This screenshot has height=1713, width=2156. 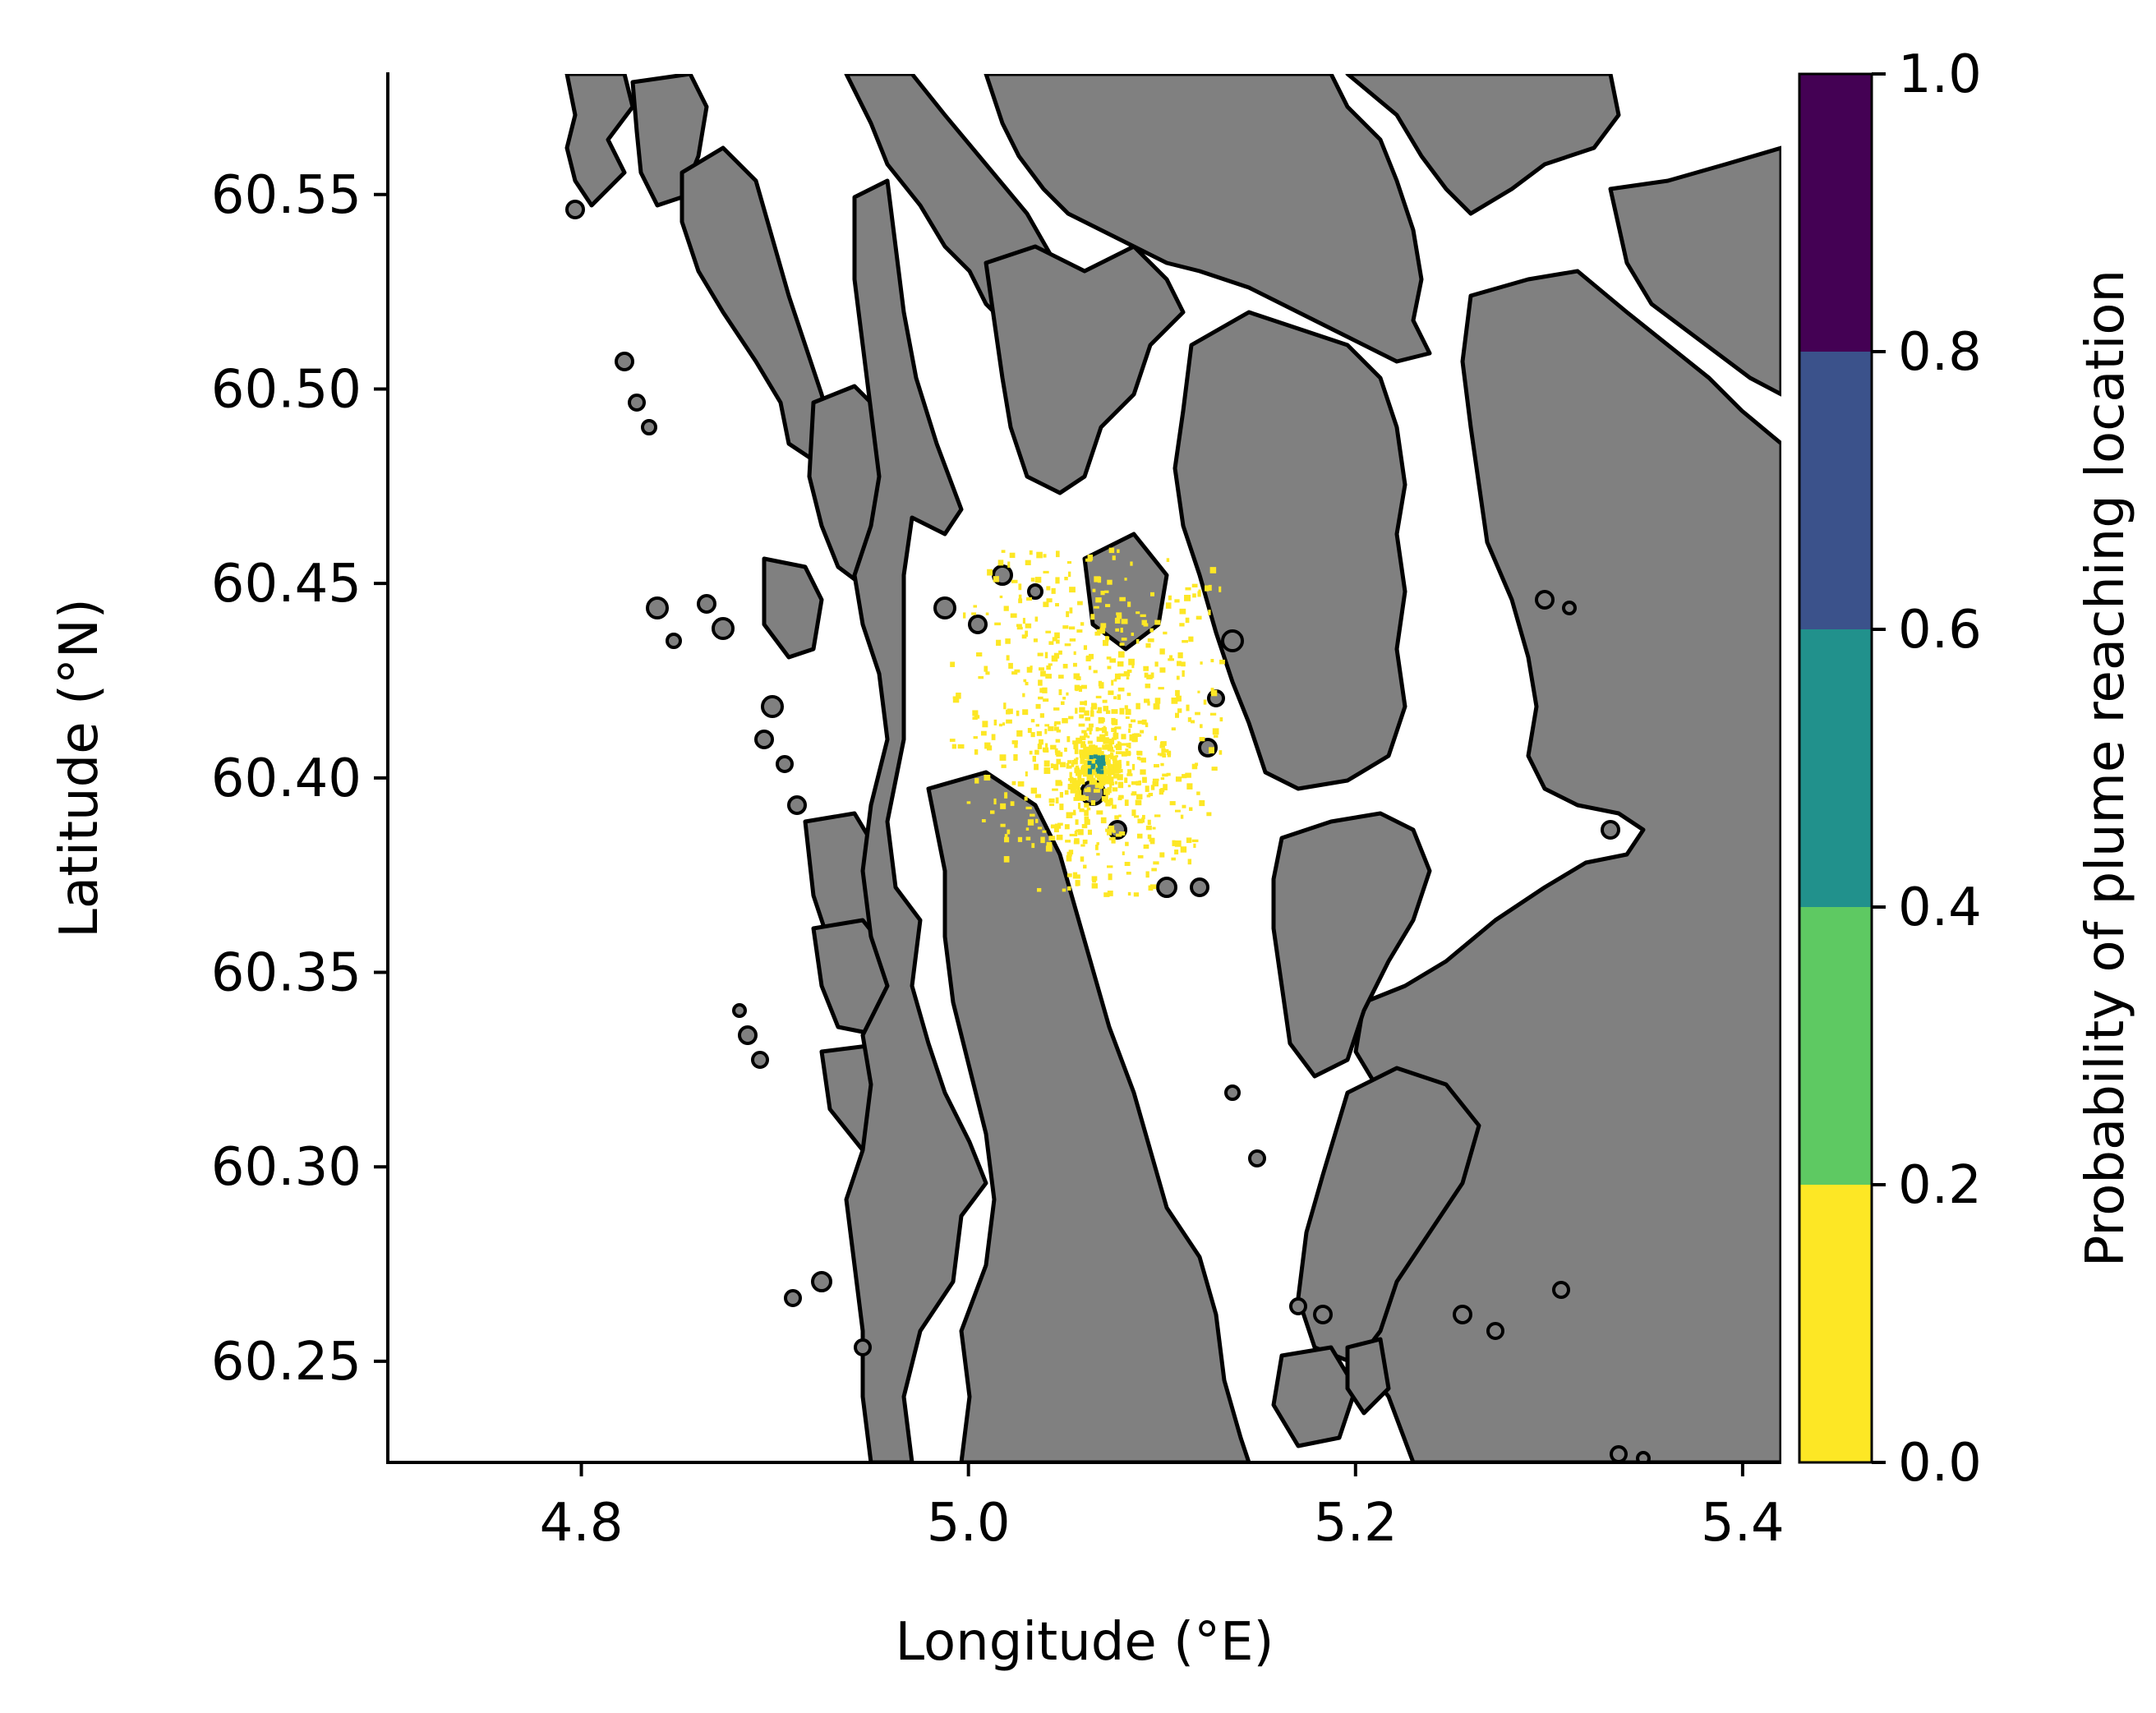 What do you see at coordinates (916, 820) in the screenshot?
I see `land-central-peninsula` at bounding box center [916, 820].